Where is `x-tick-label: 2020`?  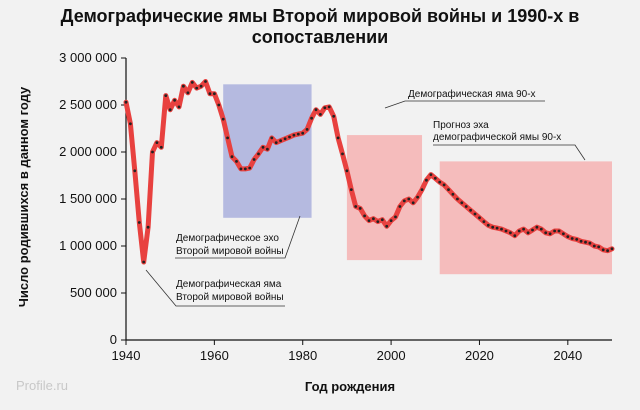 x-tick-label: 2020 is located at coordinates (479, 355).